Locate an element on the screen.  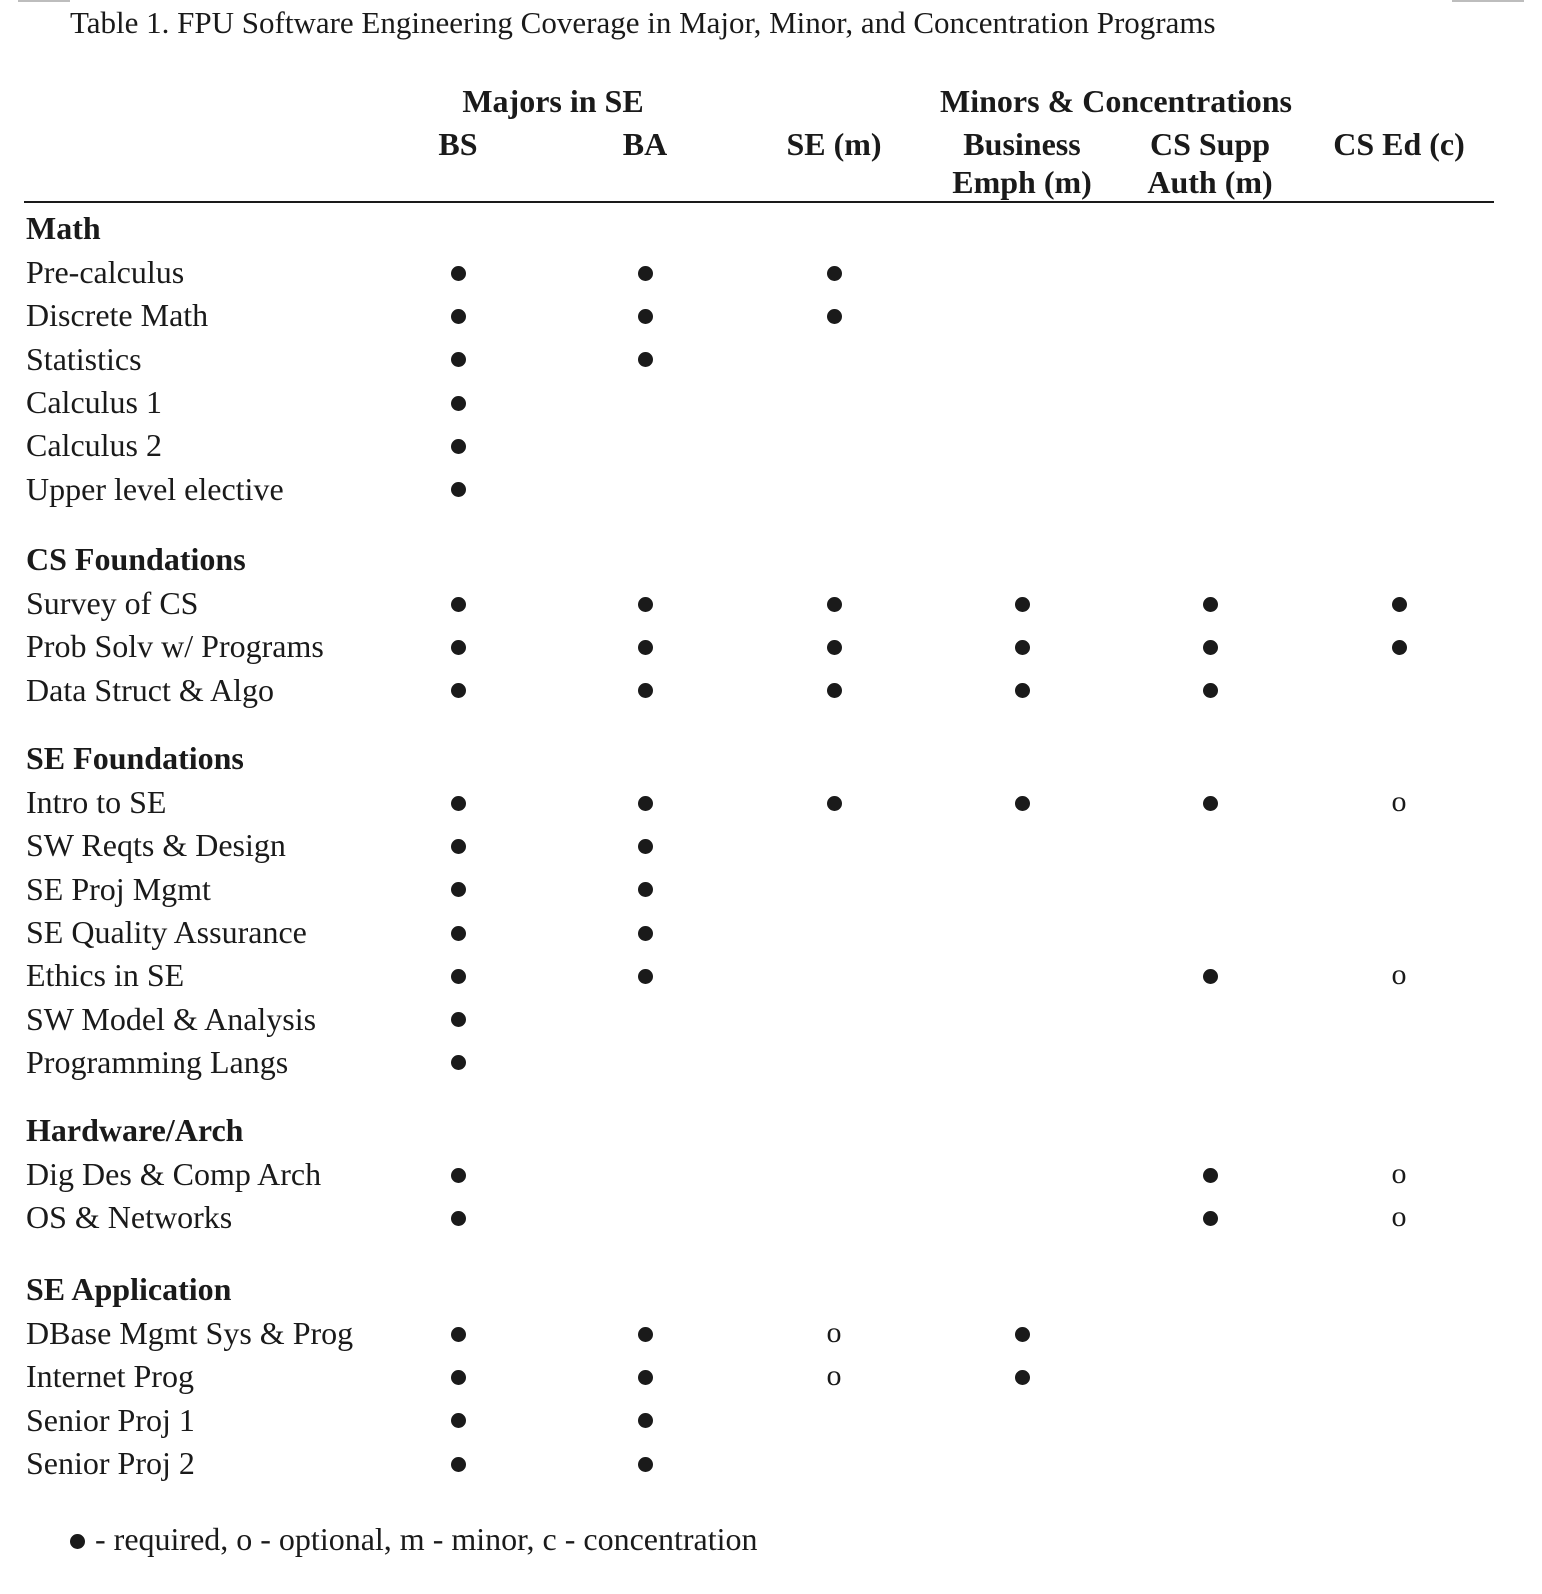
corner-mark-left is located at coordinates (44, 1).